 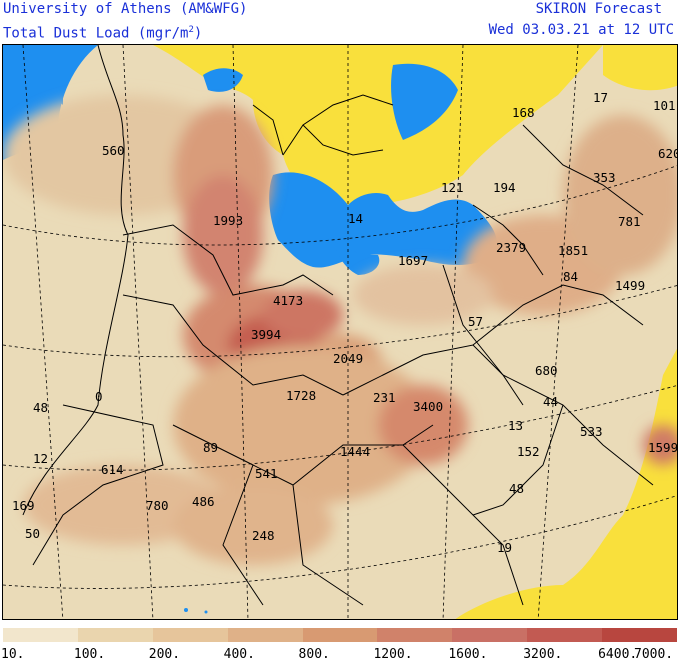 I want to click on value-label: 121, so click(x=452, y=187).